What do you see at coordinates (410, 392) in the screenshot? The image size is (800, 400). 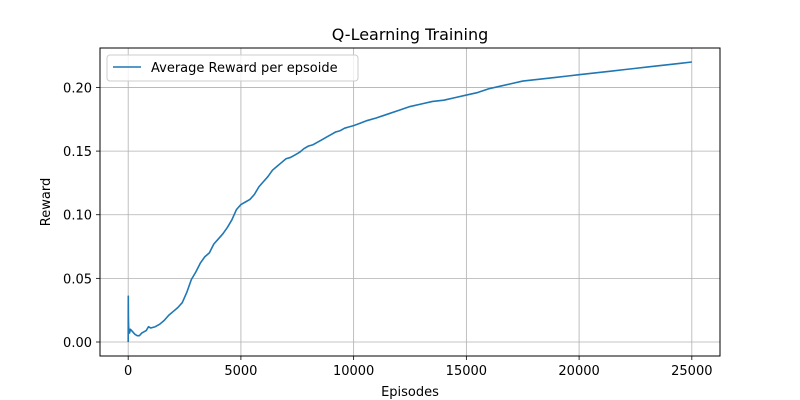 I see `x-axis-label: Episodes` at bounding box center [410, 392].